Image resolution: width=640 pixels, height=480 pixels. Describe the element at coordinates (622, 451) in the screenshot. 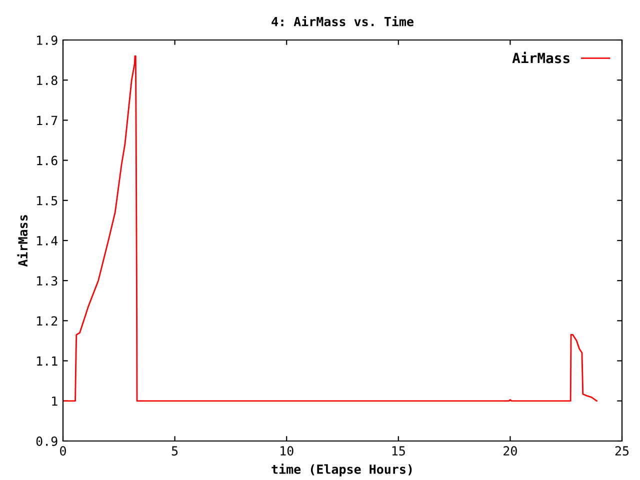

I see `x-tick-label: 25` at that location.